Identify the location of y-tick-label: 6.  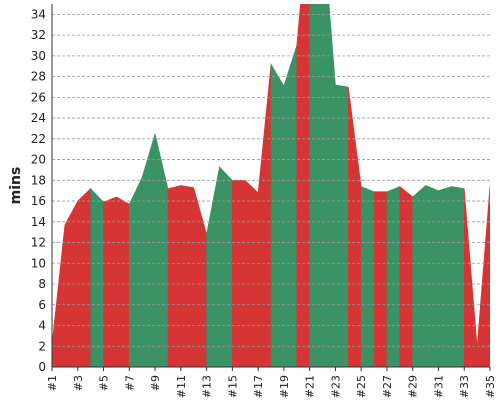
(42, 305).